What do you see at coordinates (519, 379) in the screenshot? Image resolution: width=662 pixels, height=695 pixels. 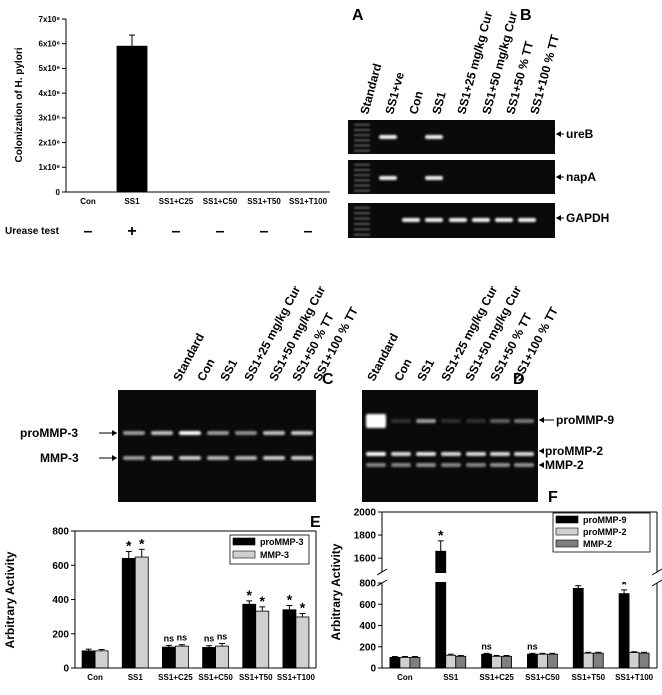 I see `panel-letter: D` at bounding box center [519, 379].